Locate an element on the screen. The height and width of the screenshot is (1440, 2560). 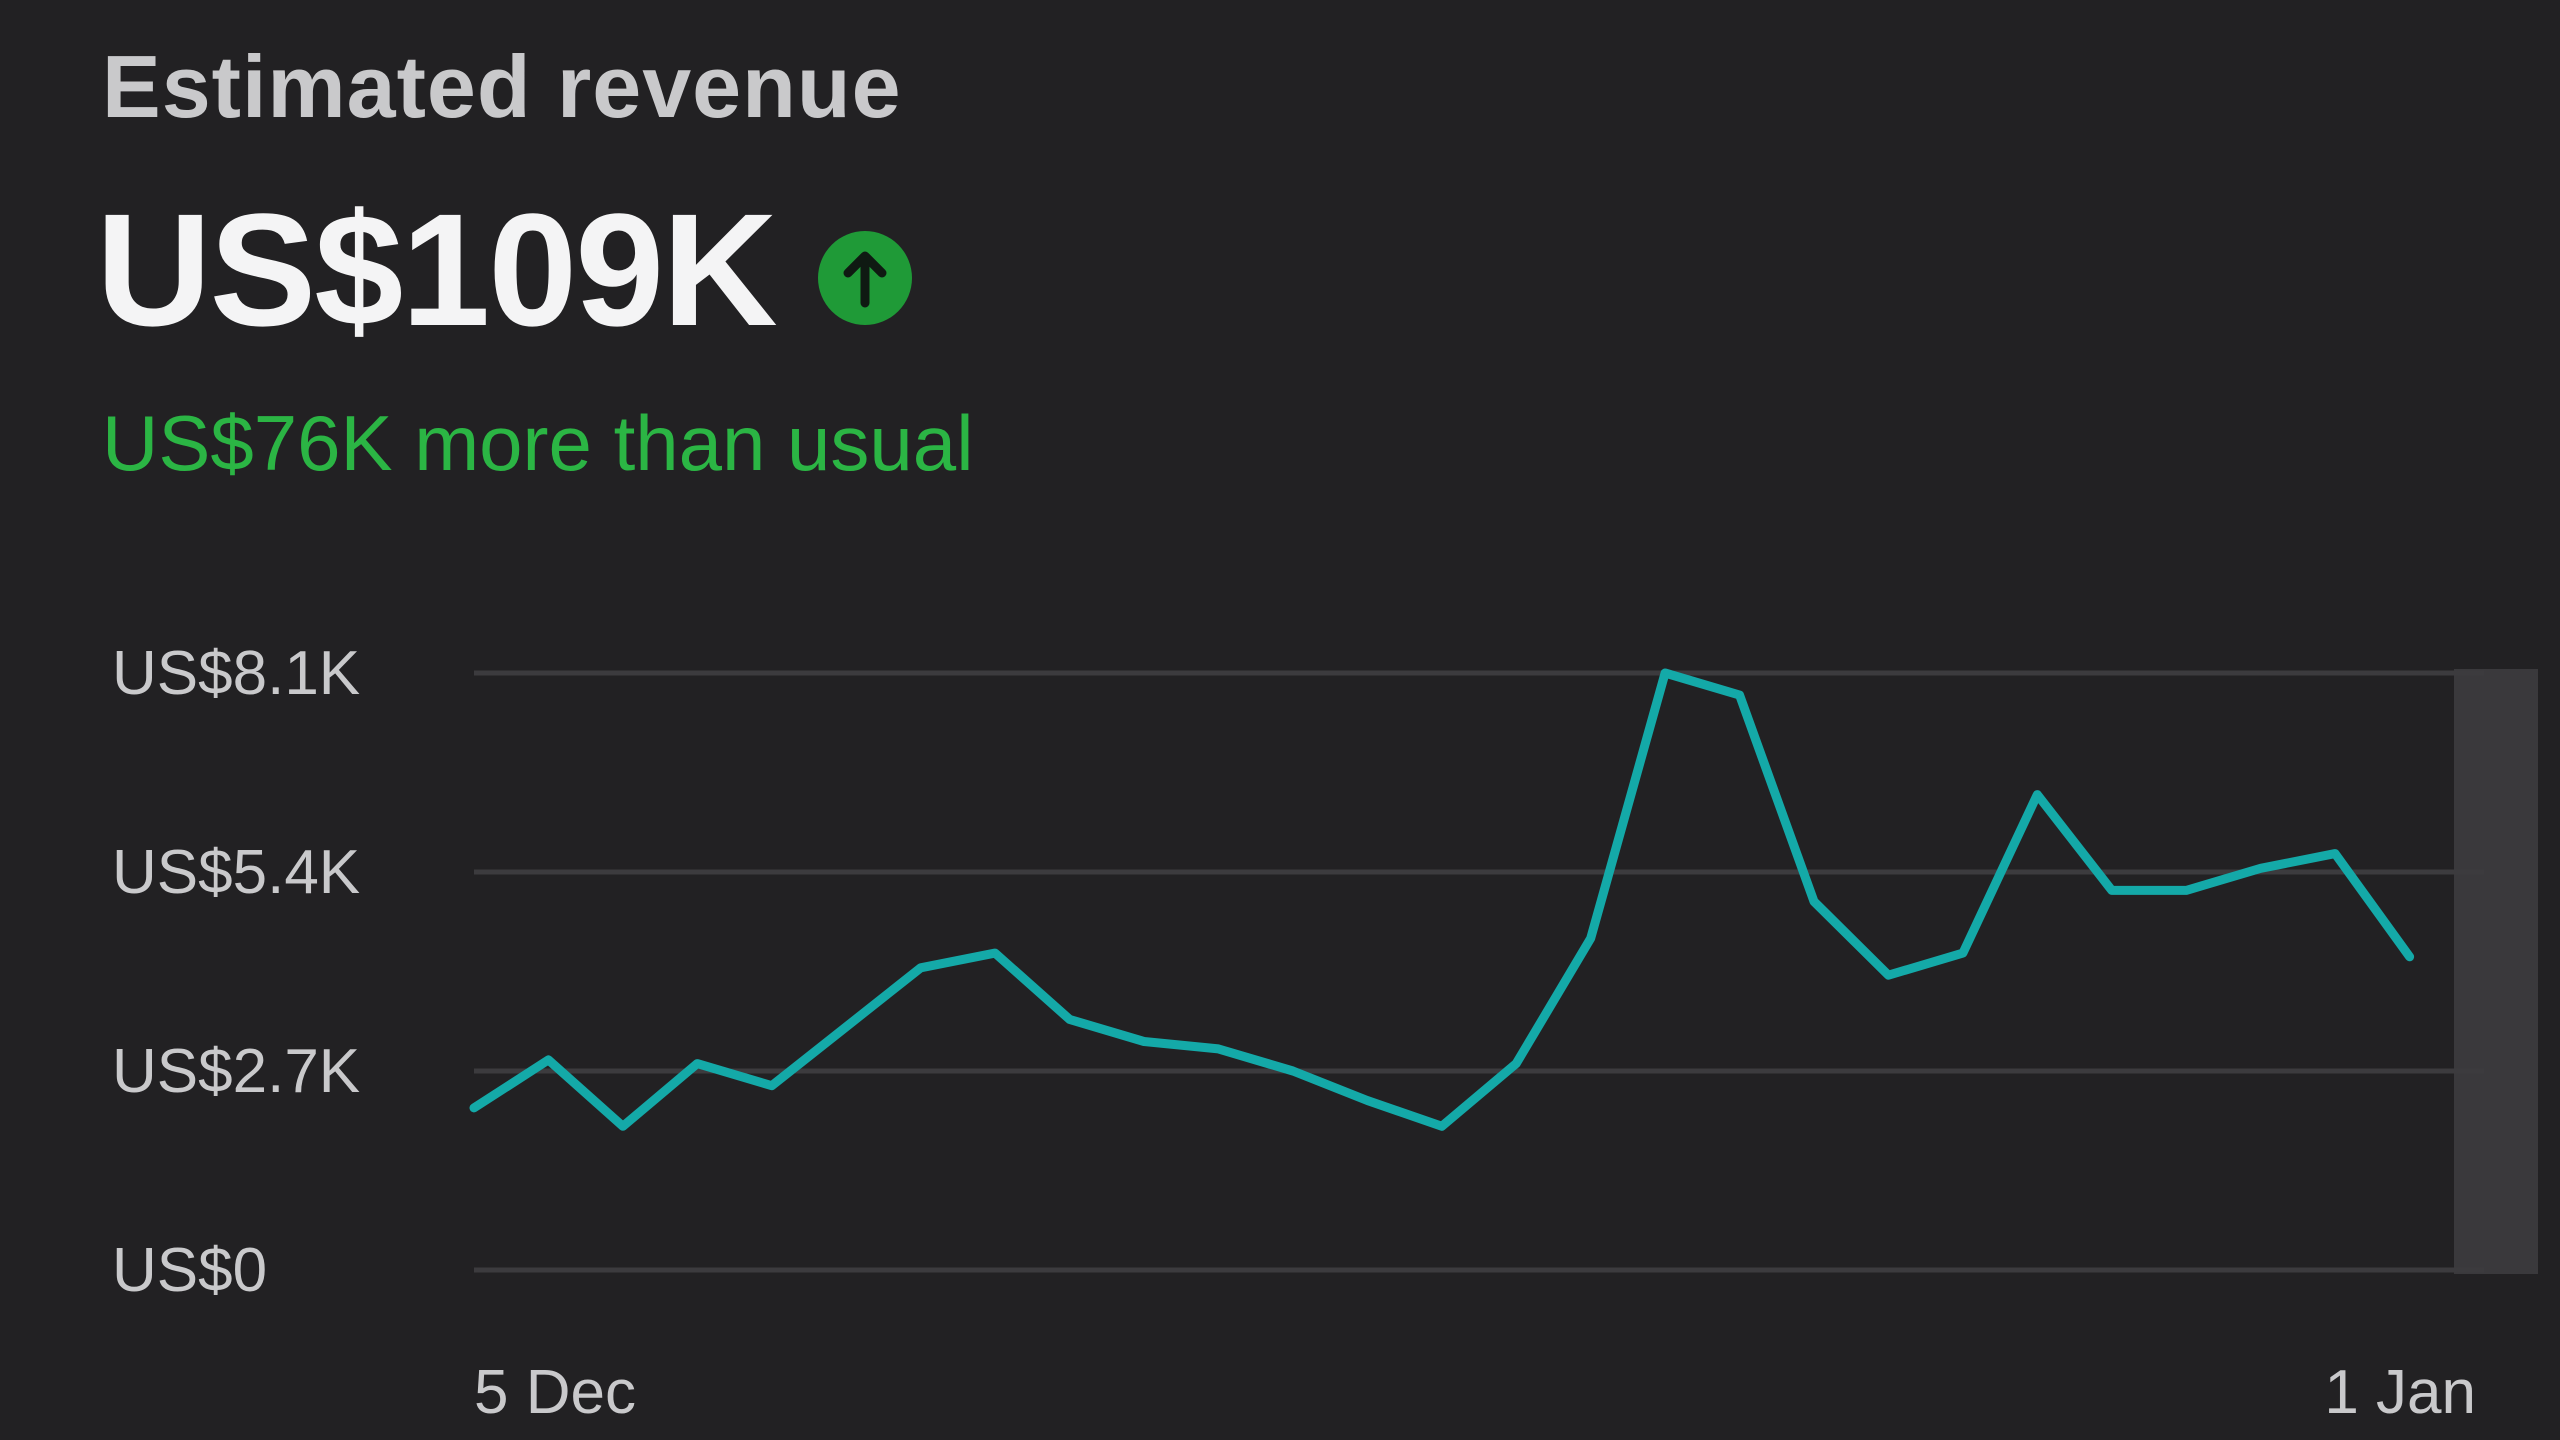
metric-row: US$109K is located at coordinates (504, 270).